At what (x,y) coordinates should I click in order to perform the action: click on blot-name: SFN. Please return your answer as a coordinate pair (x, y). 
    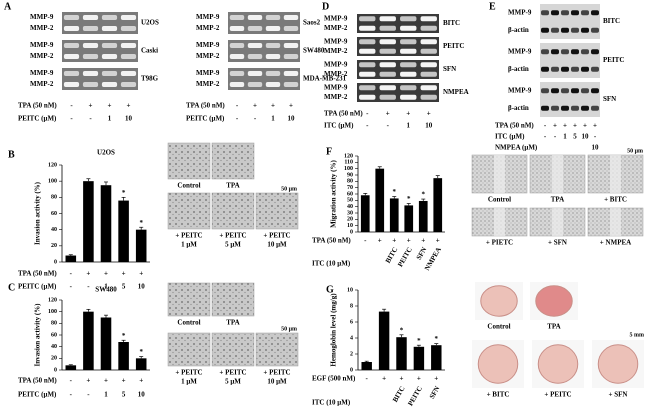
    Looking at the image, I should click on (449, 69).